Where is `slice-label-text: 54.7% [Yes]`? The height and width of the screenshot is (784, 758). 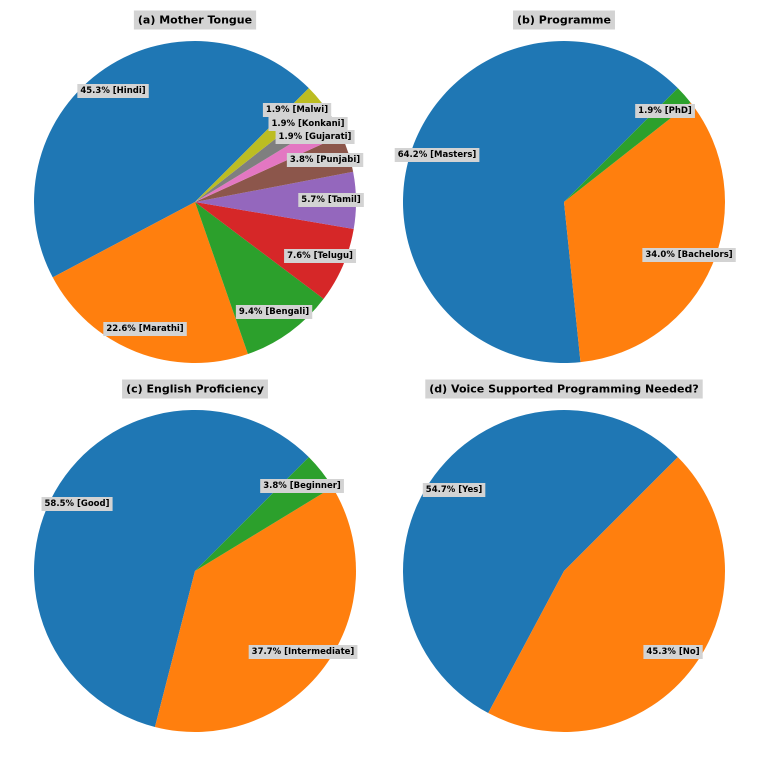
slice-label-text: 54.7% [Yes] is located at coordinates (454, 490).